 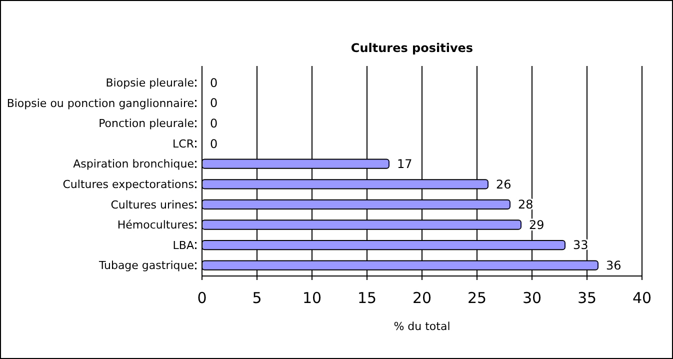 I want to click on y-tick-label: Biopsie pleurale, so click(x=150, y=83).